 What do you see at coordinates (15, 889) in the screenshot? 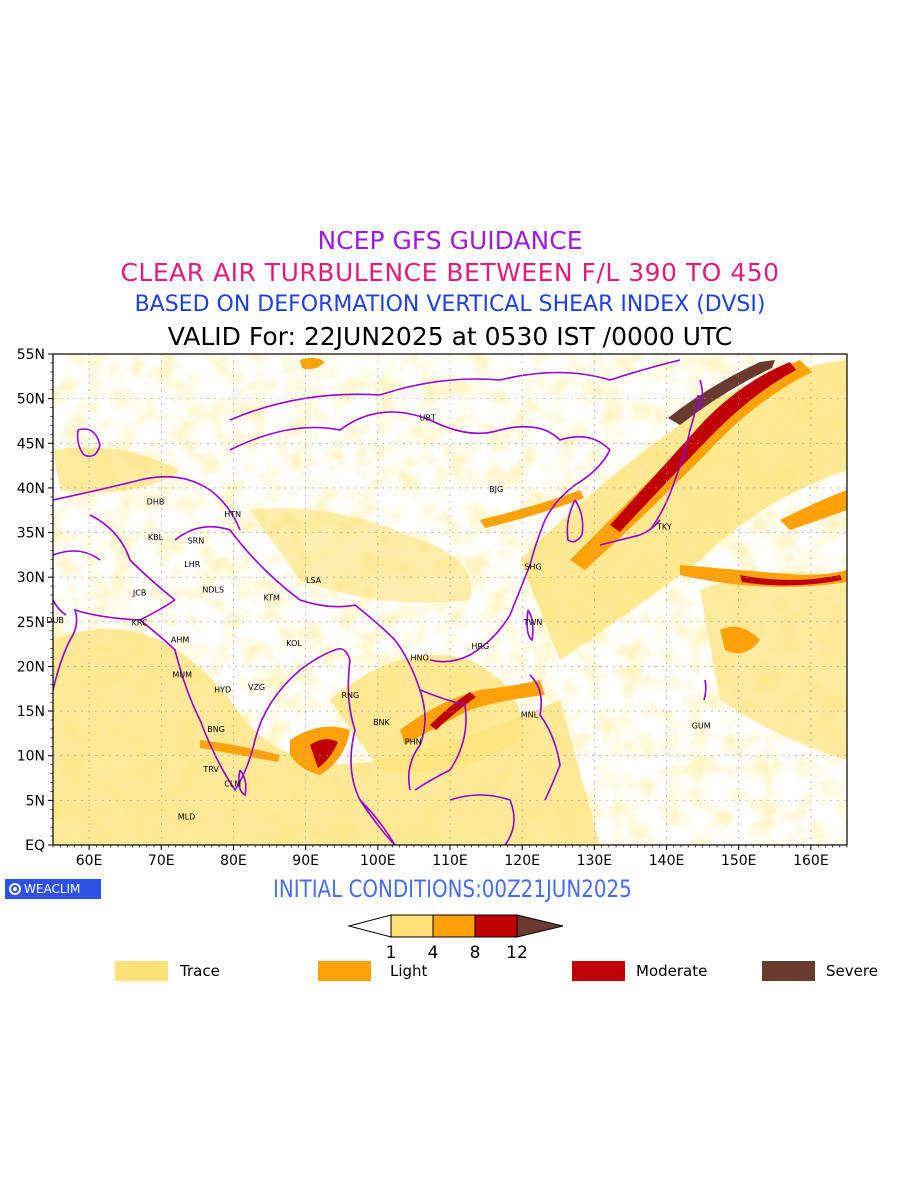
I see `logo-ring-icon` at bounding box center [15, 889].